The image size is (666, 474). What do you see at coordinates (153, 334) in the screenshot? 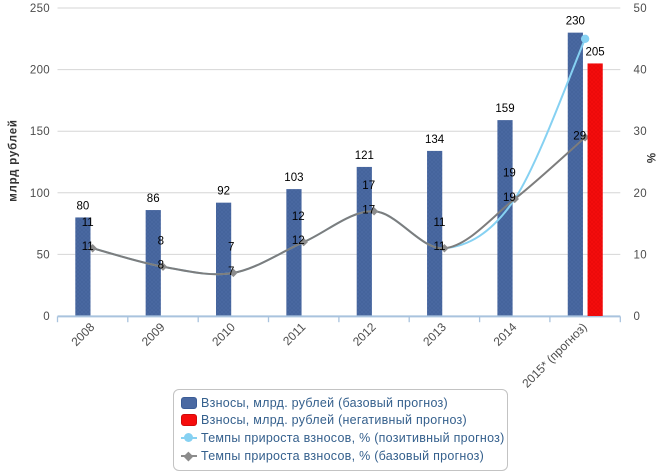
I see `svg-text: 2009` at bounding box center [153, 334].